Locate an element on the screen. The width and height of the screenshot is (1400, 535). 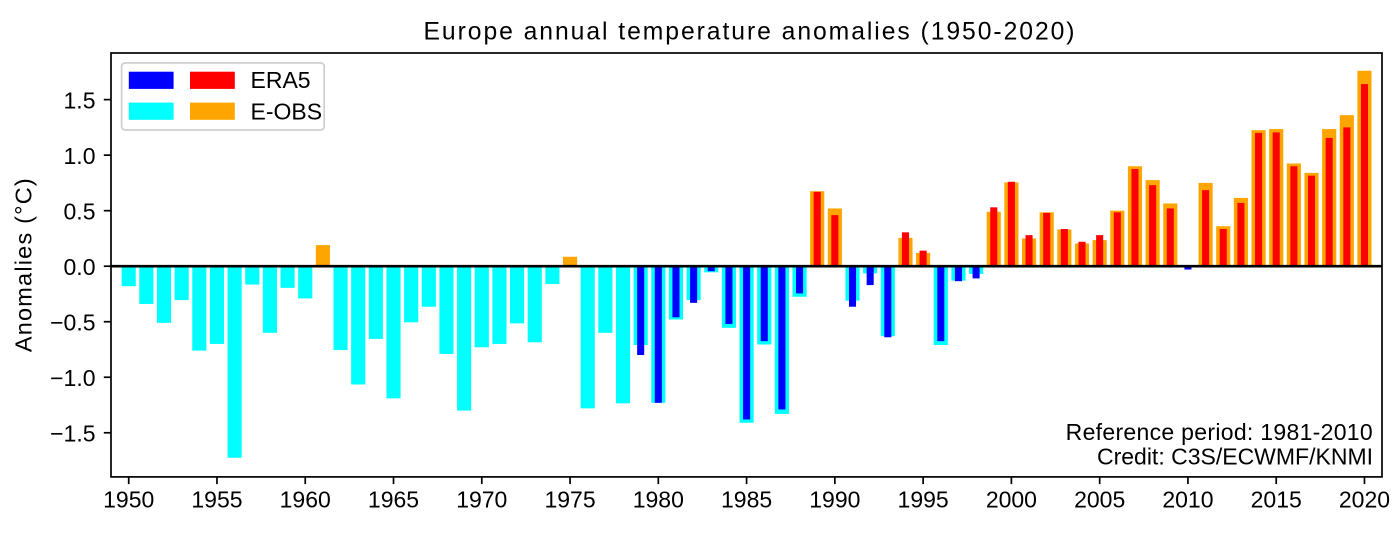
svg-text: Credit: C3S/ECWMF/KNMI is located at coordinates (1235, 456).